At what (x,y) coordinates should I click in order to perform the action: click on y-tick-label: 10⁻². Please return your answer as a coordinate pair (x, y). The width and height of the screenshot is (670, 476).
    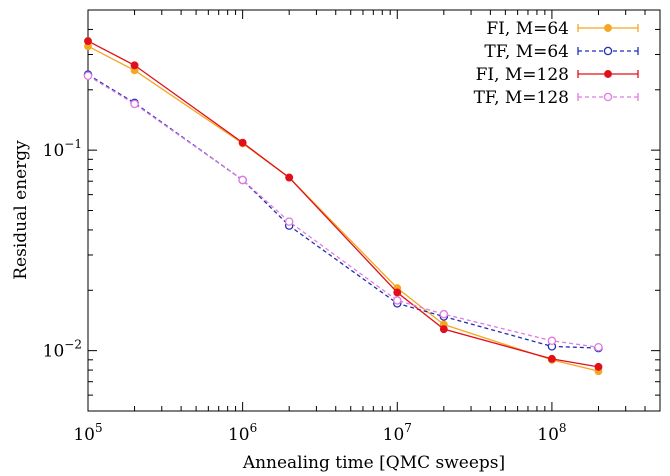
    Looking at the image, I should click on (62, 350).